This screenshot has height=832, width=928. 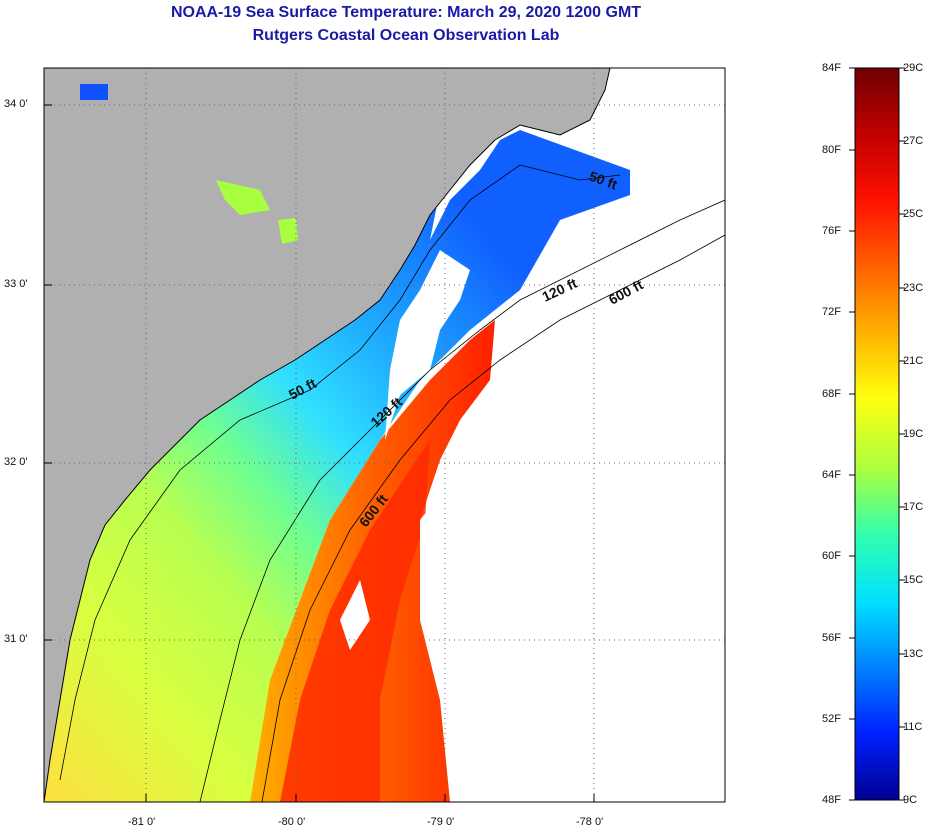 I want to click on colorbar-c-label: 19C, so click(x=913, y=434).